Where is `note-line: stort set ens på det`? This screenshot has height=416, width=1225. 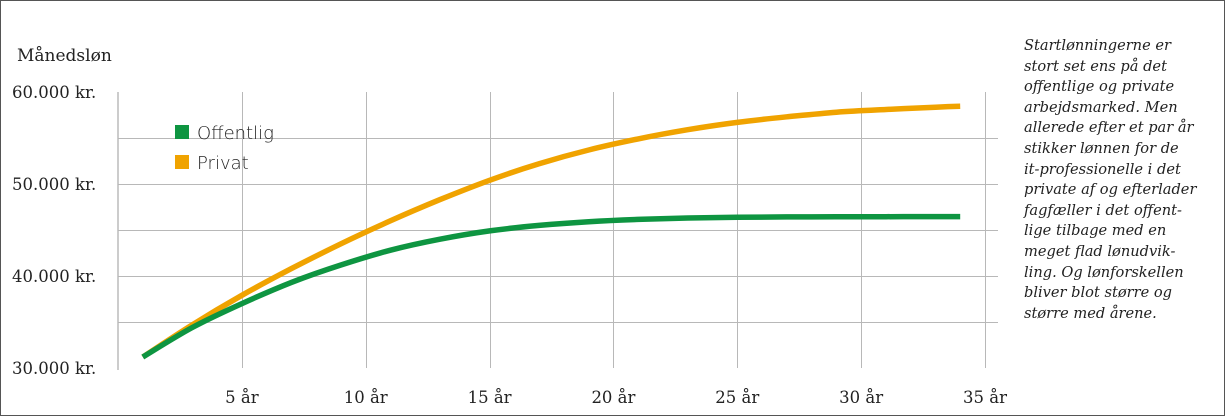
note-line: stort set ens på det is located at coordinates (1095, 66).